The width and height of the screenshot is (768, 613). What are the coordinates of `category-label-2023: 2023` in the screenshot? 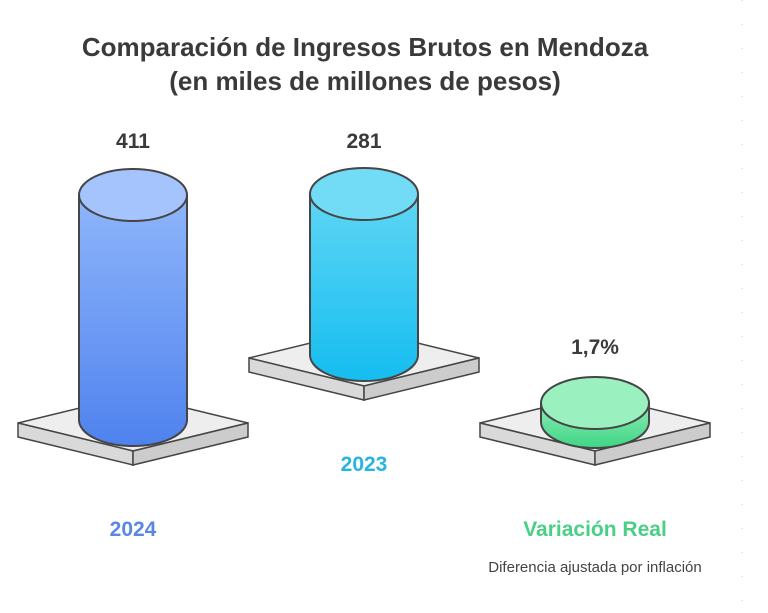 It's located at (364, 464).